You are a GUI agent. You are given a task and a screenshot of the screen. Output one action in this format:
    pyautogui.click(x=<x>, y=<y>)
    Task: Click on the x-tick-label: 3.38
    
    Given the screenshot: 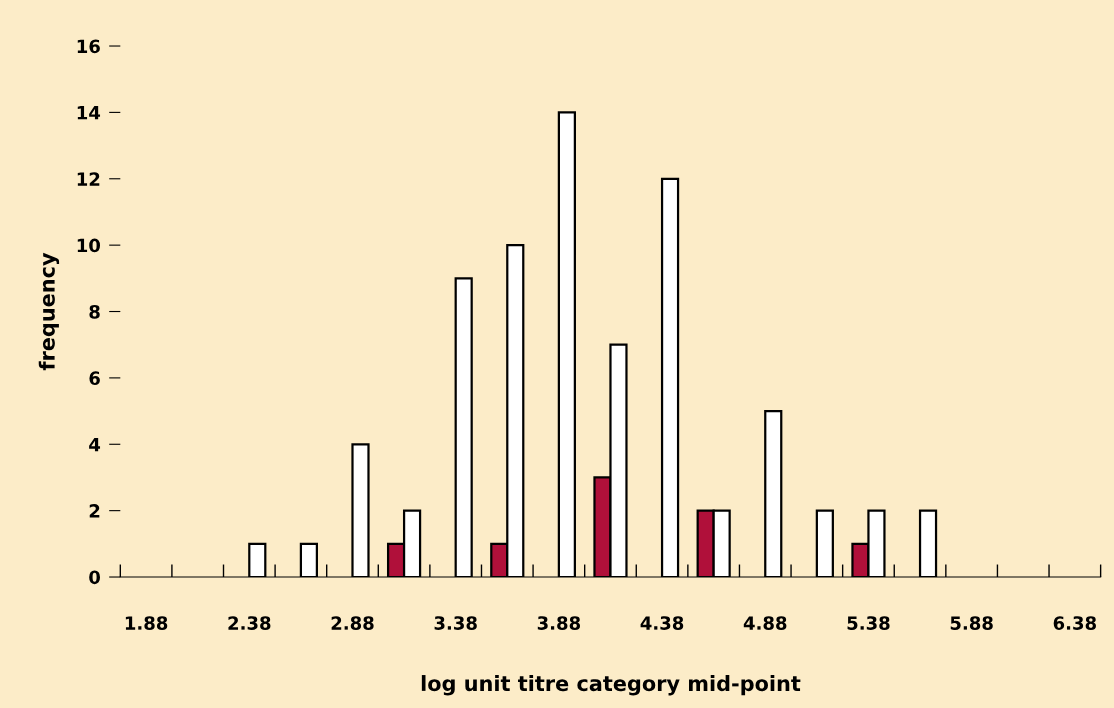 What is the action you would take?
    pyautogui.click(x=455, y=623)
    